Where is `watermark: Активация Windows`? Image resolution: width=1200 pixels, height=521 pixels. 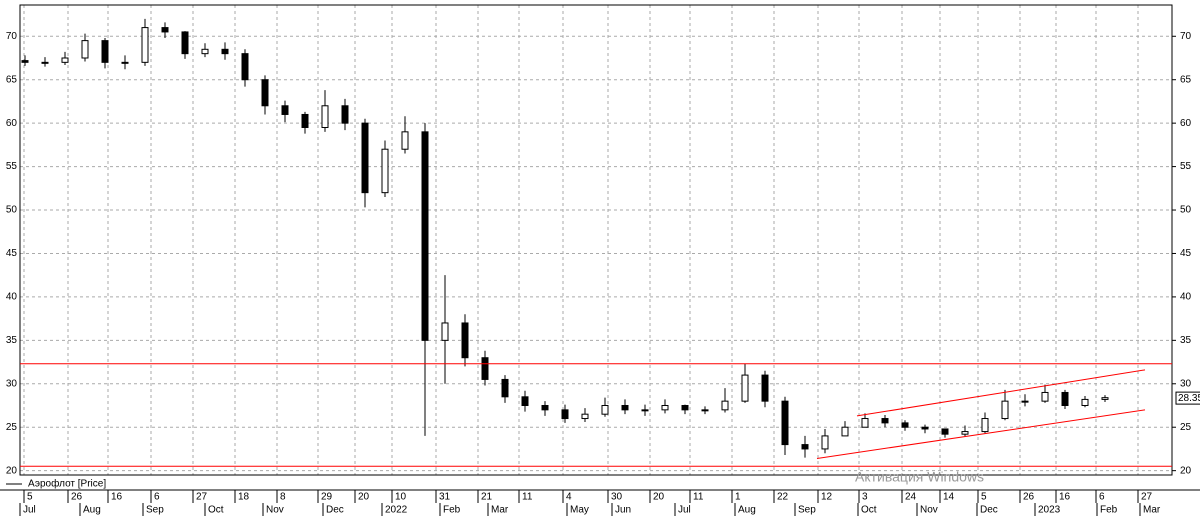 watermark: Активация Windows is located at coordinates (919, 477).